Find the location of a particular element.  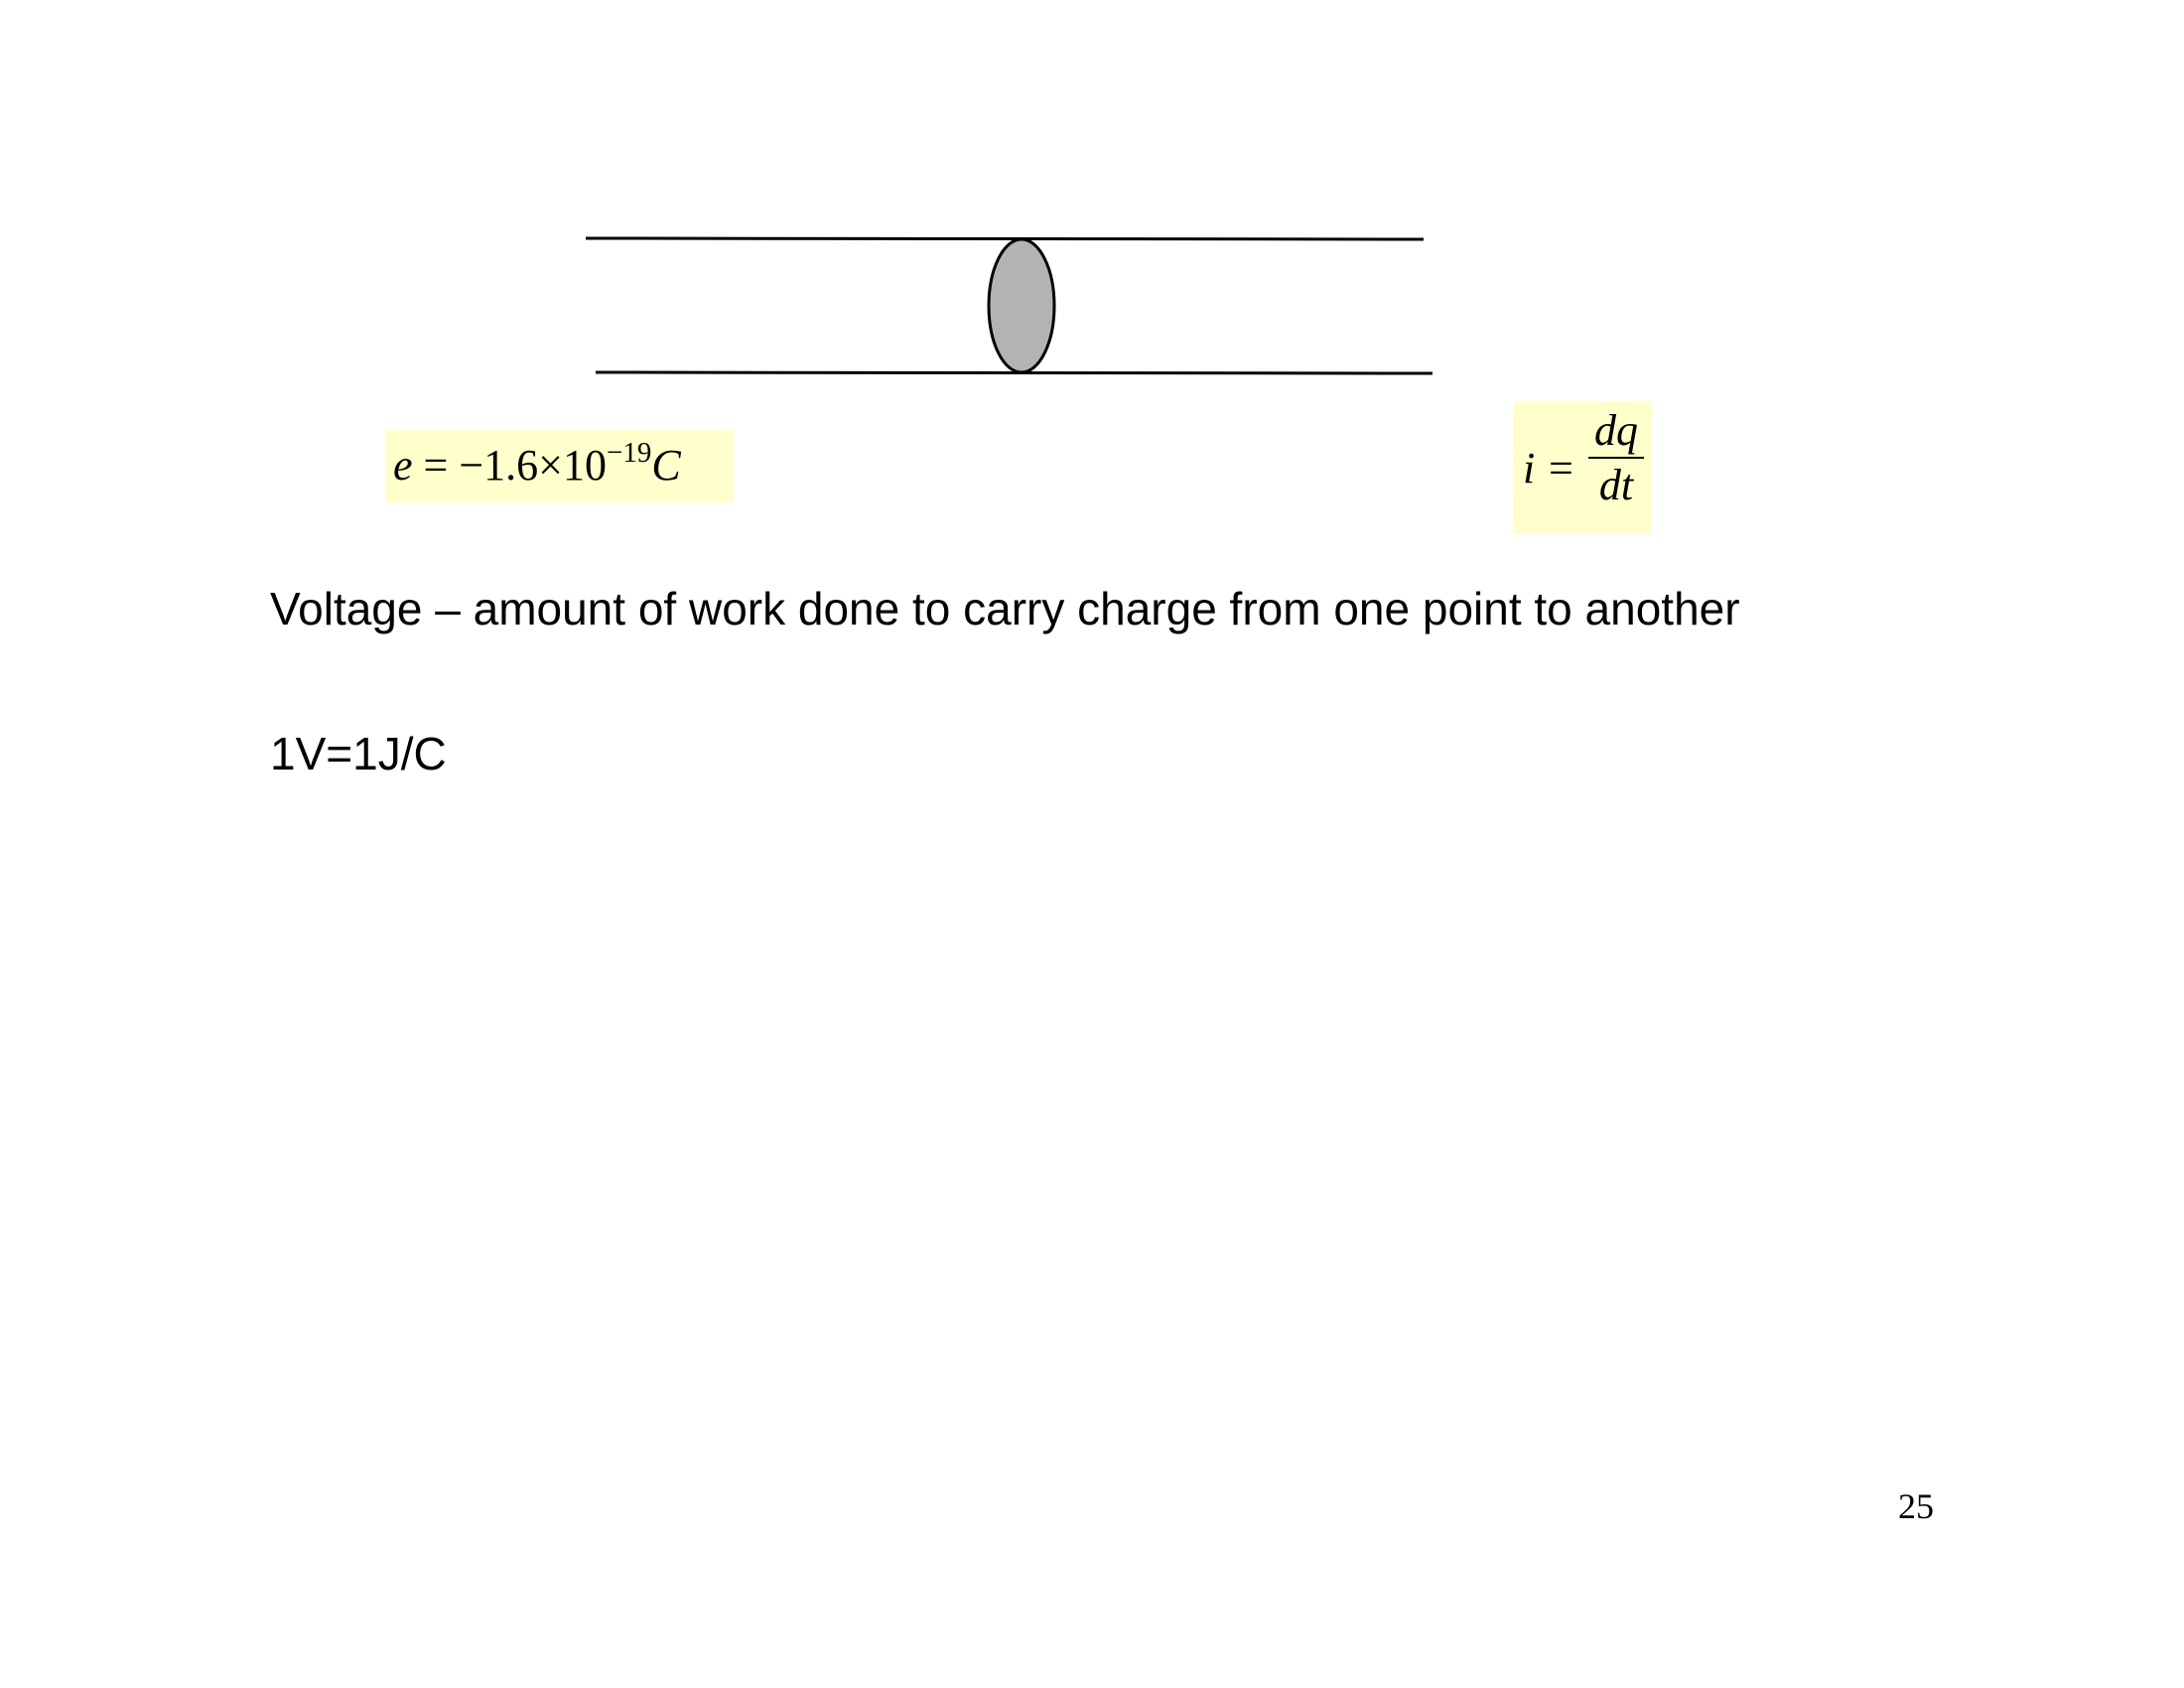

fraction-denominator: dt is located at coordinates (1616, 485).